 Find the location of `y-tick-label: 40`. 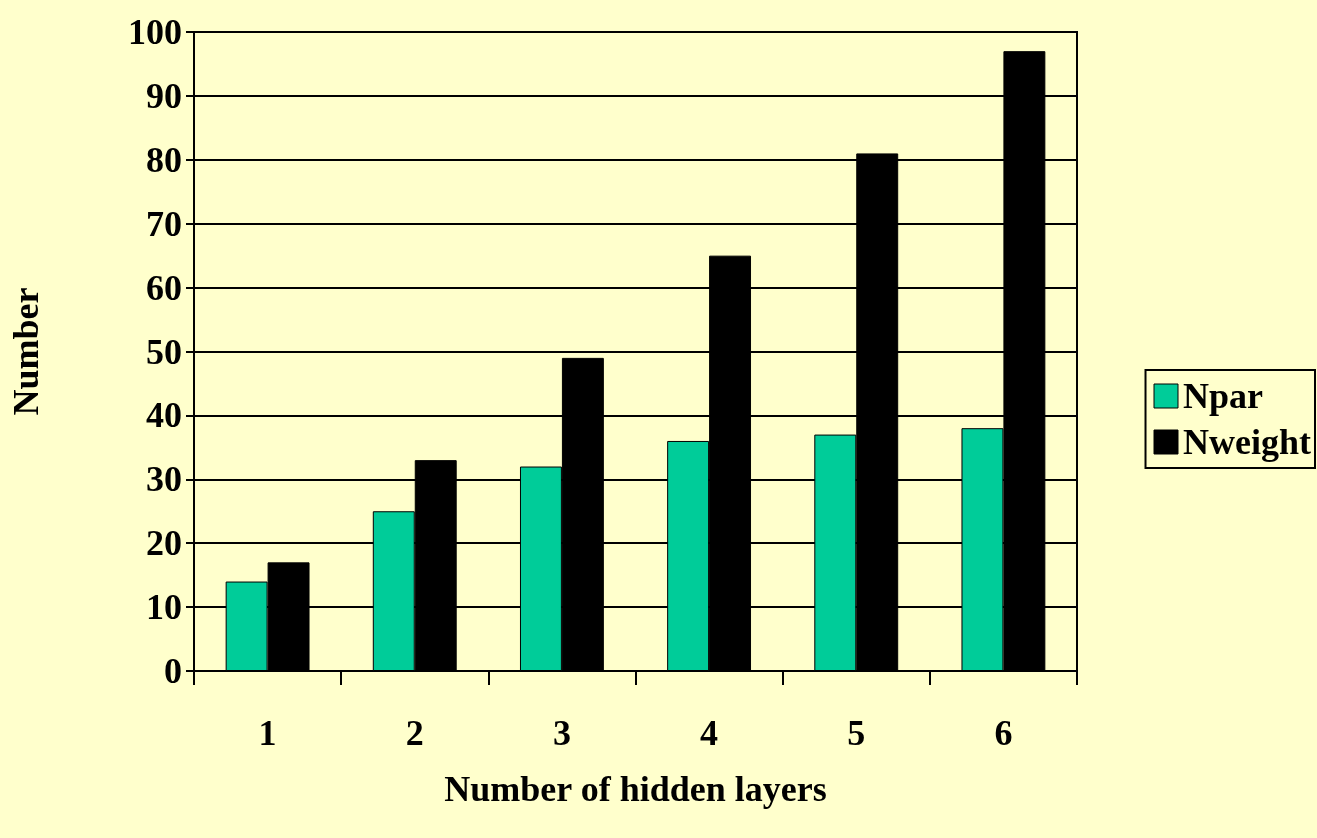

y-tick-label: 40 is located at coordinates (164, 415).